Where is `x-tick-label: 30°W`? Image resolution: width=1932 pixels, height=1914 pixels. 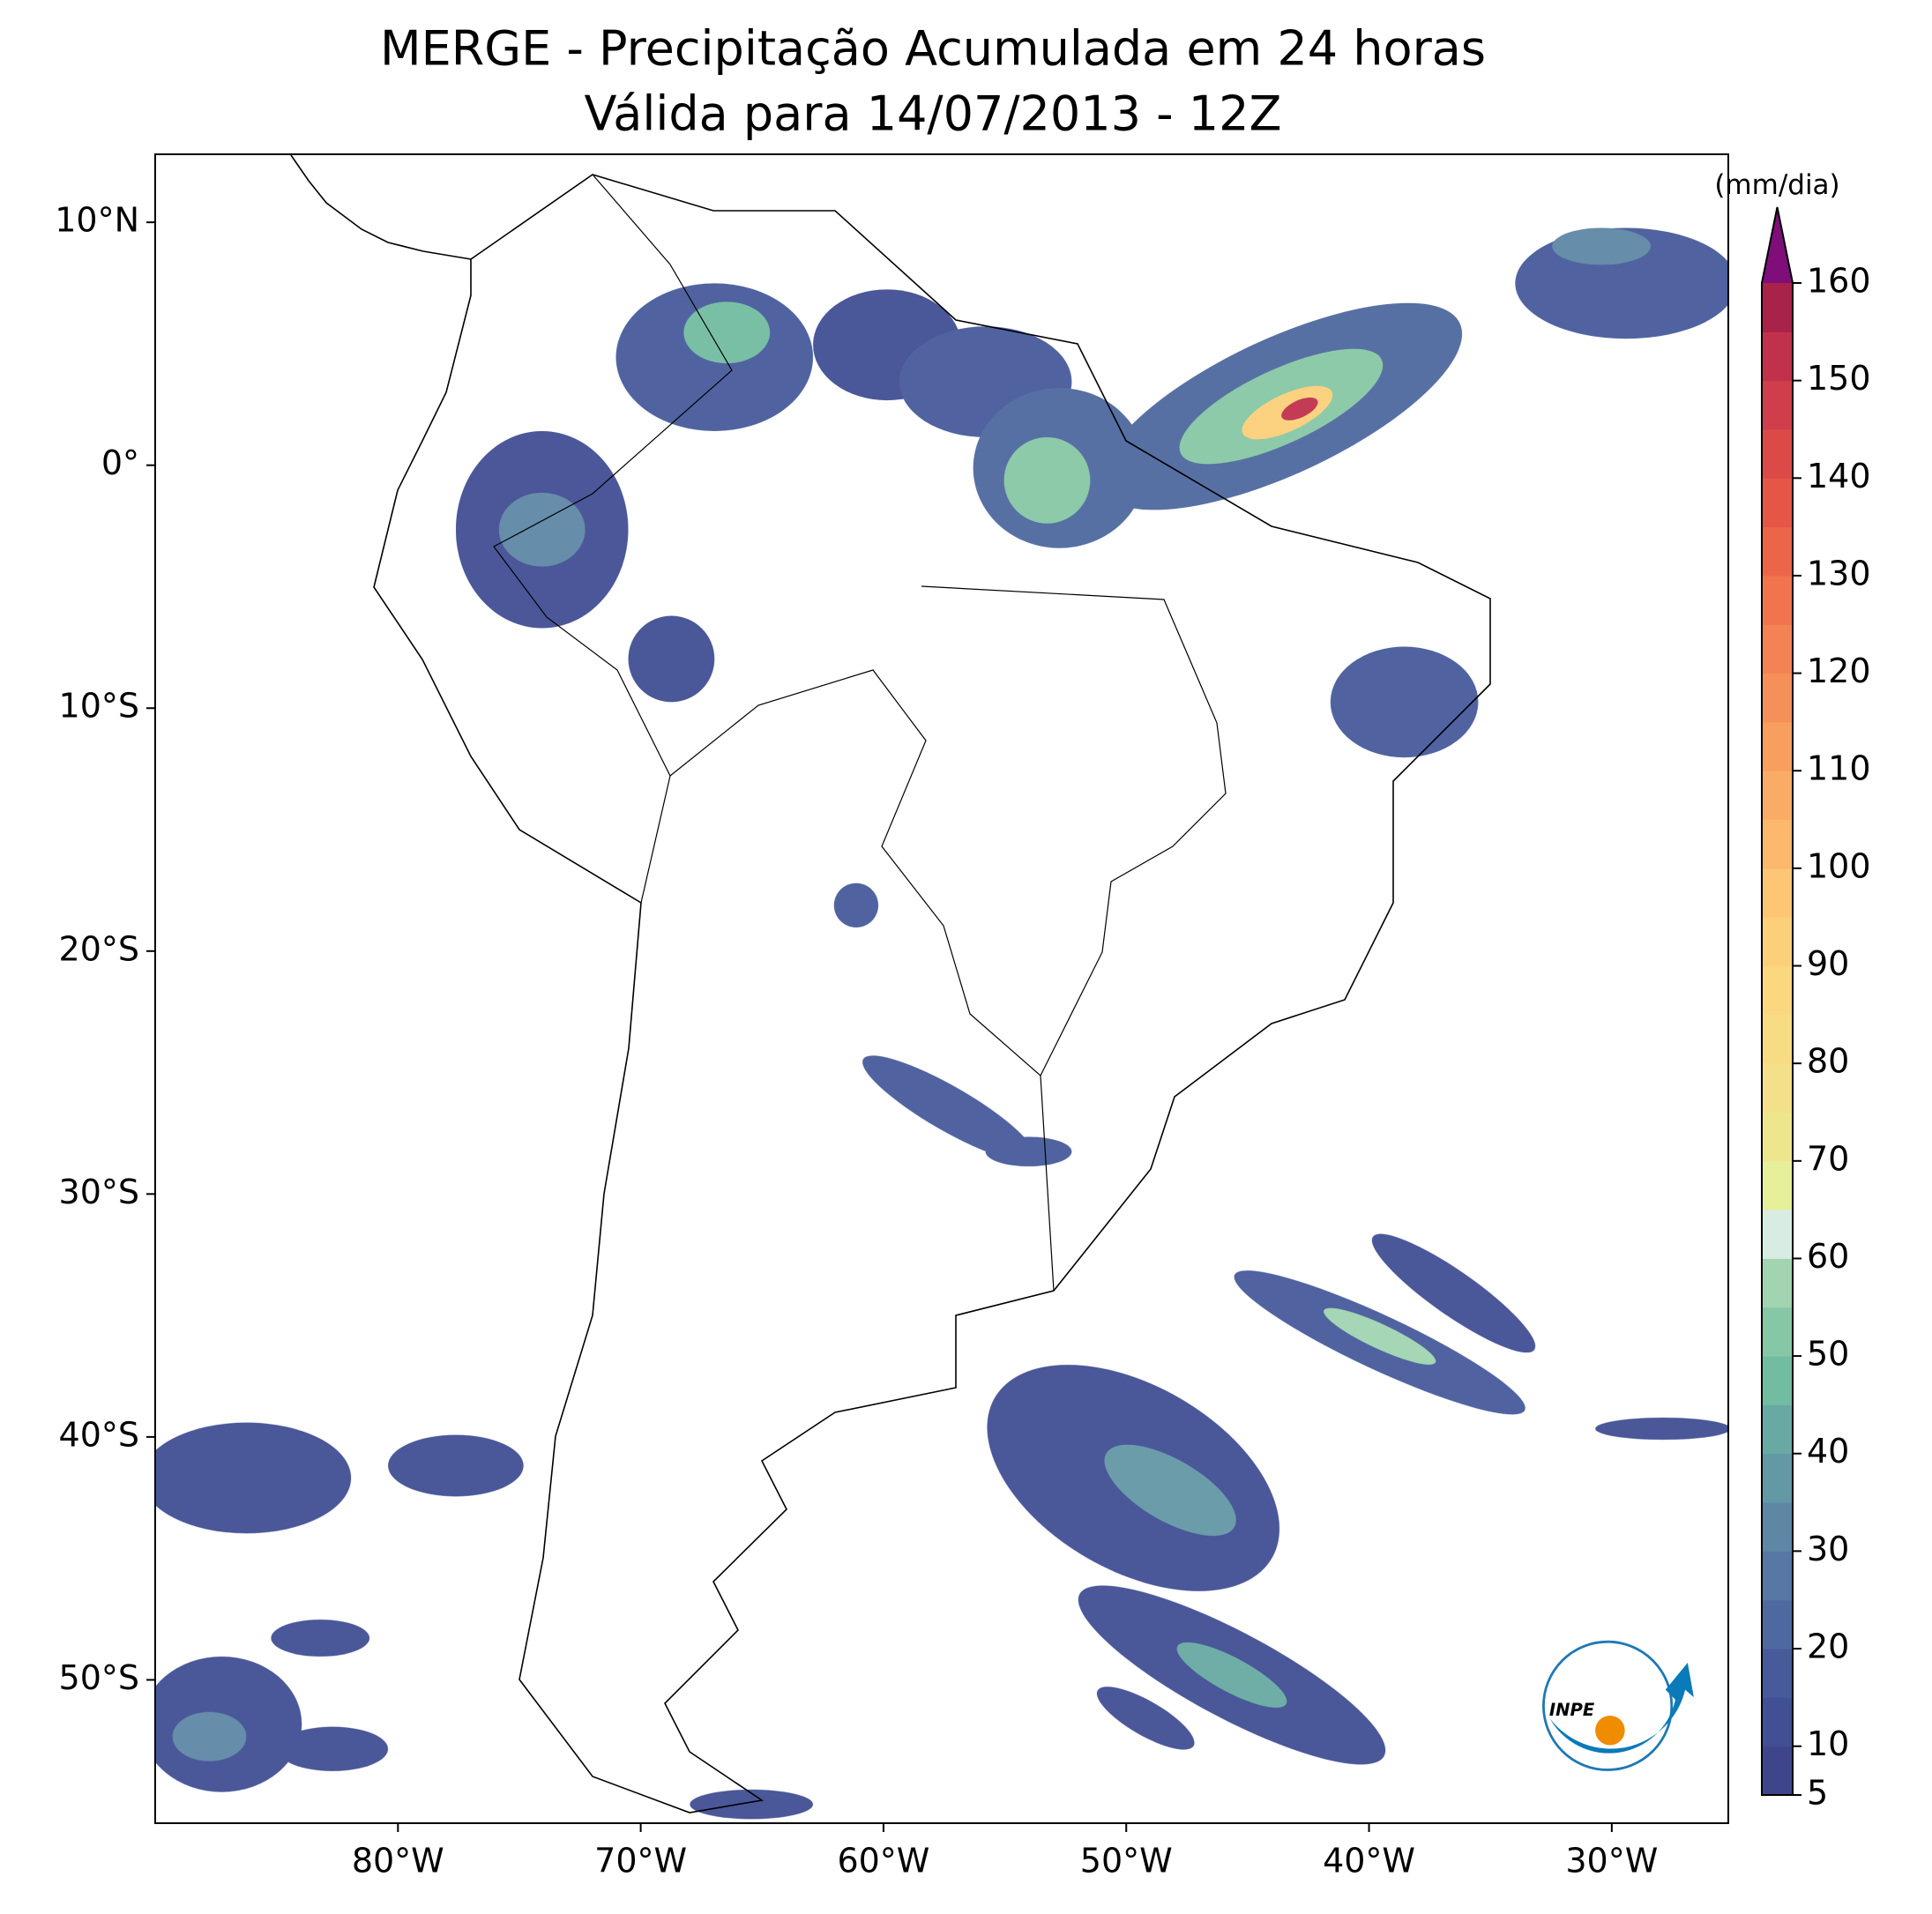
x-tick-label: 30°W is located at coordinates (1611, 1861).